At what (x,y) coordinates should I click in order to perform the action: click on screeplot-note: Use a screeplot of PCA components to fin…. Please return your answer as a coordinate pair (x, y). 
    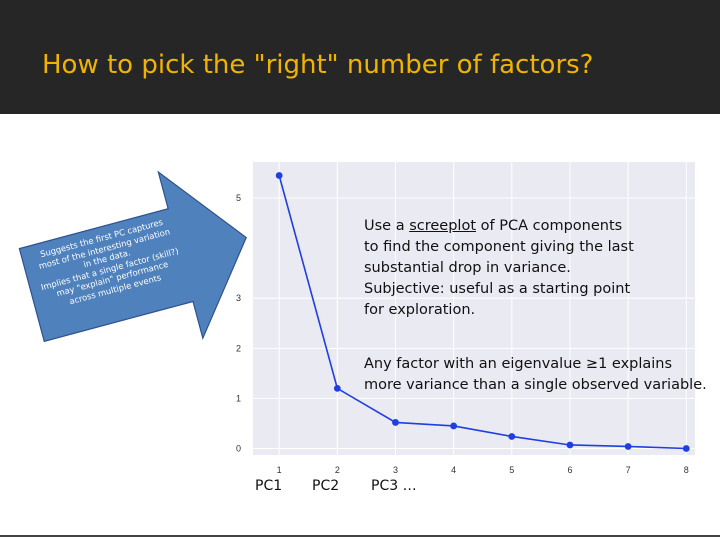
    Looking at the image, I should click on (499, 268).